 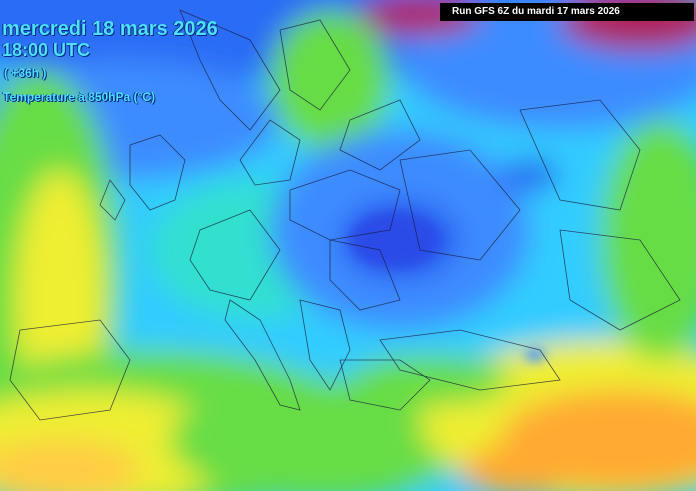 What do you see at coordinates (110, 29) in the screenshot?
I see `forecast-date: mercredi 18 mars 2026` at bounding box center [110, 29].